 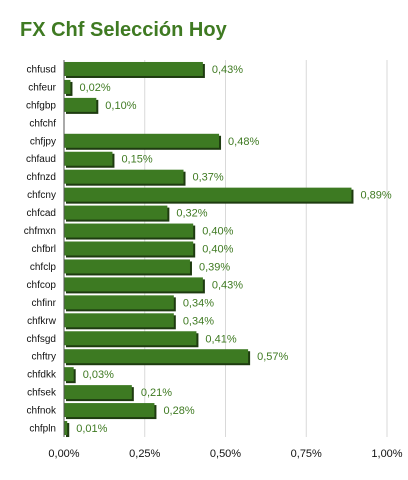 I want to click on category-label: chfgbp, so click(x=41, y=105).